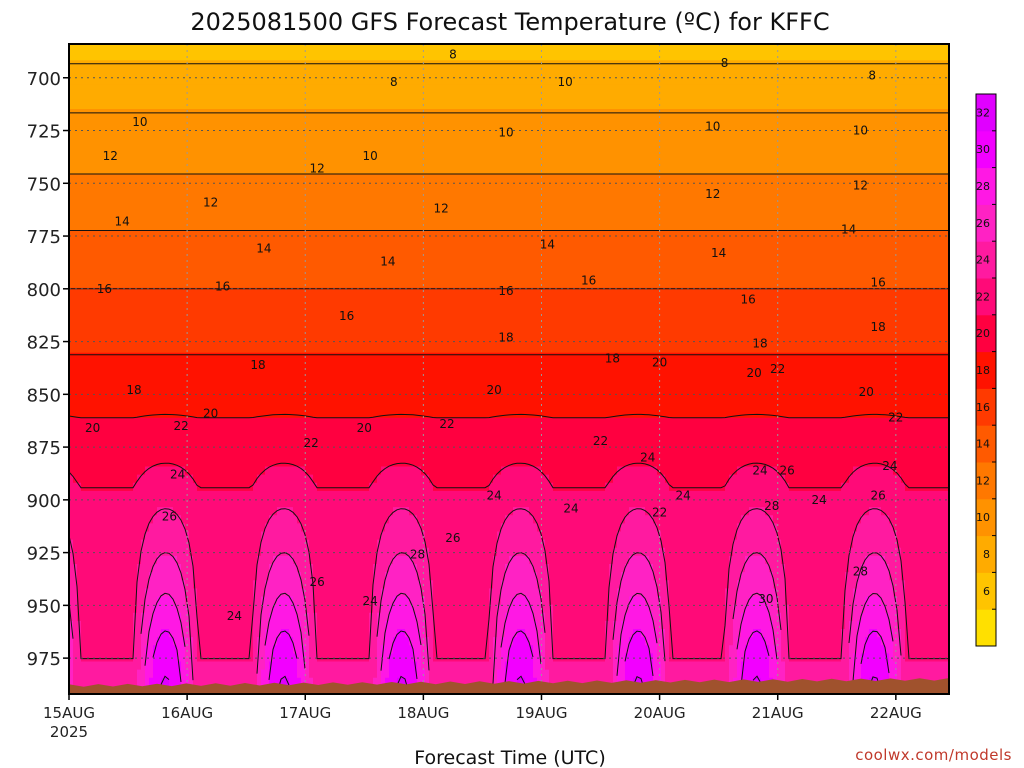 Image resolution: width=1024 pixels, height=768 pixels. I want to click on x-tick-label: 21AUG, so click(778, 713).